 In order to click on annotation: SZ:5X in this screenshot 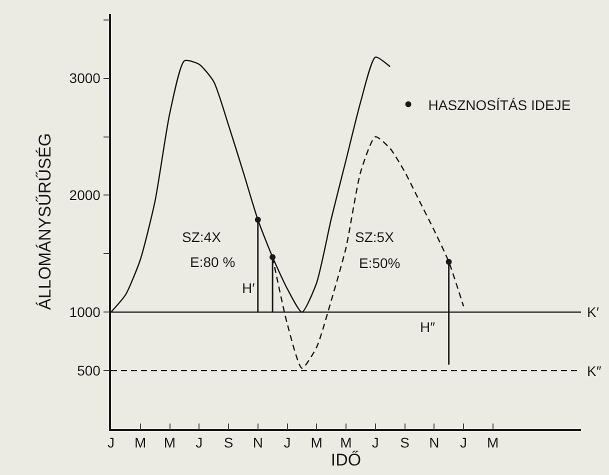, I will do `click(375, 237)`.